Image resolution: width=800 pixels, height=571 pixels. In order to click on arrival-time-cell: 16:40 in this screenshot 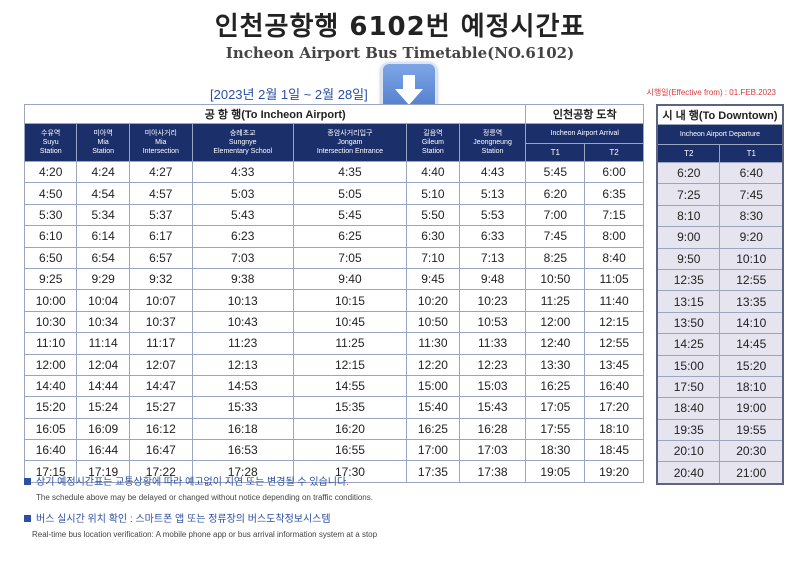, I will do `click(614, 386)`.